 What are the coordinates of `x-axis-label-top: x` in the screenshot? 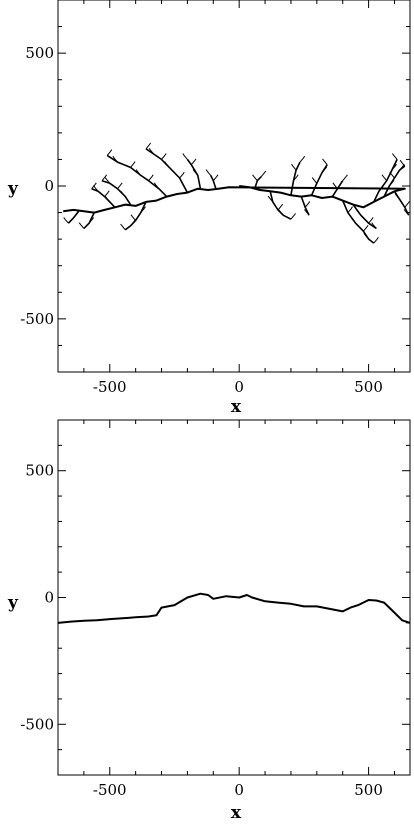 It's located at (236, 407).